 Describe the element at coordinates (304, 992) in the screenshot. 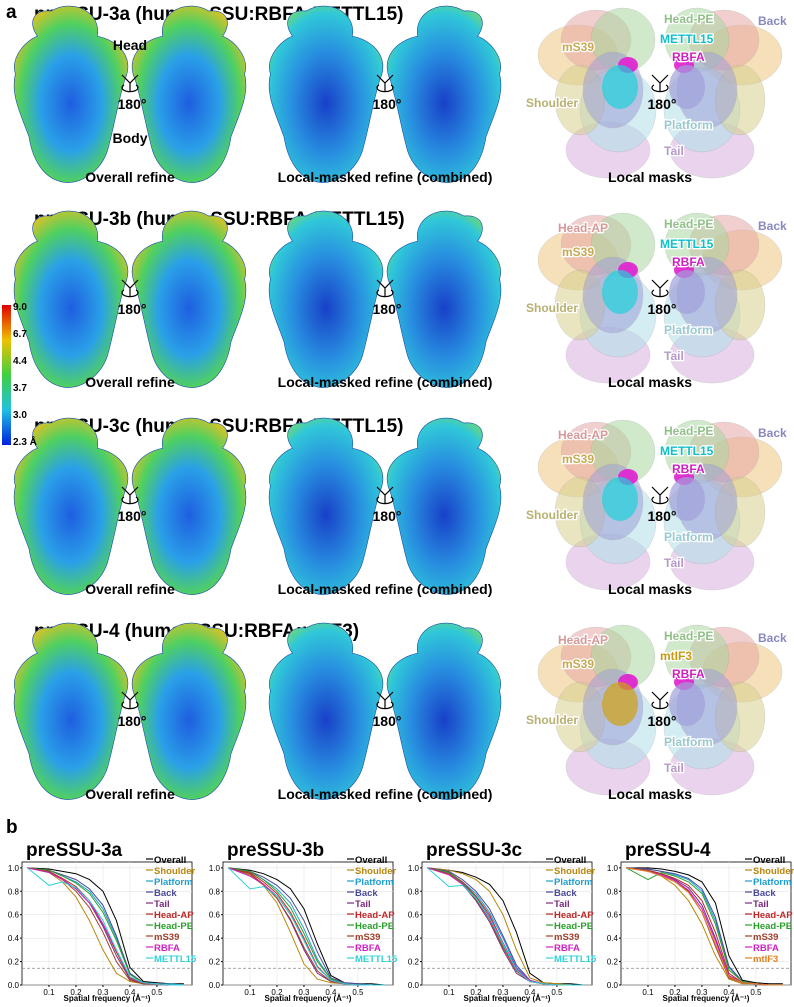

I see `x-tick-label: 0.3` at that location.